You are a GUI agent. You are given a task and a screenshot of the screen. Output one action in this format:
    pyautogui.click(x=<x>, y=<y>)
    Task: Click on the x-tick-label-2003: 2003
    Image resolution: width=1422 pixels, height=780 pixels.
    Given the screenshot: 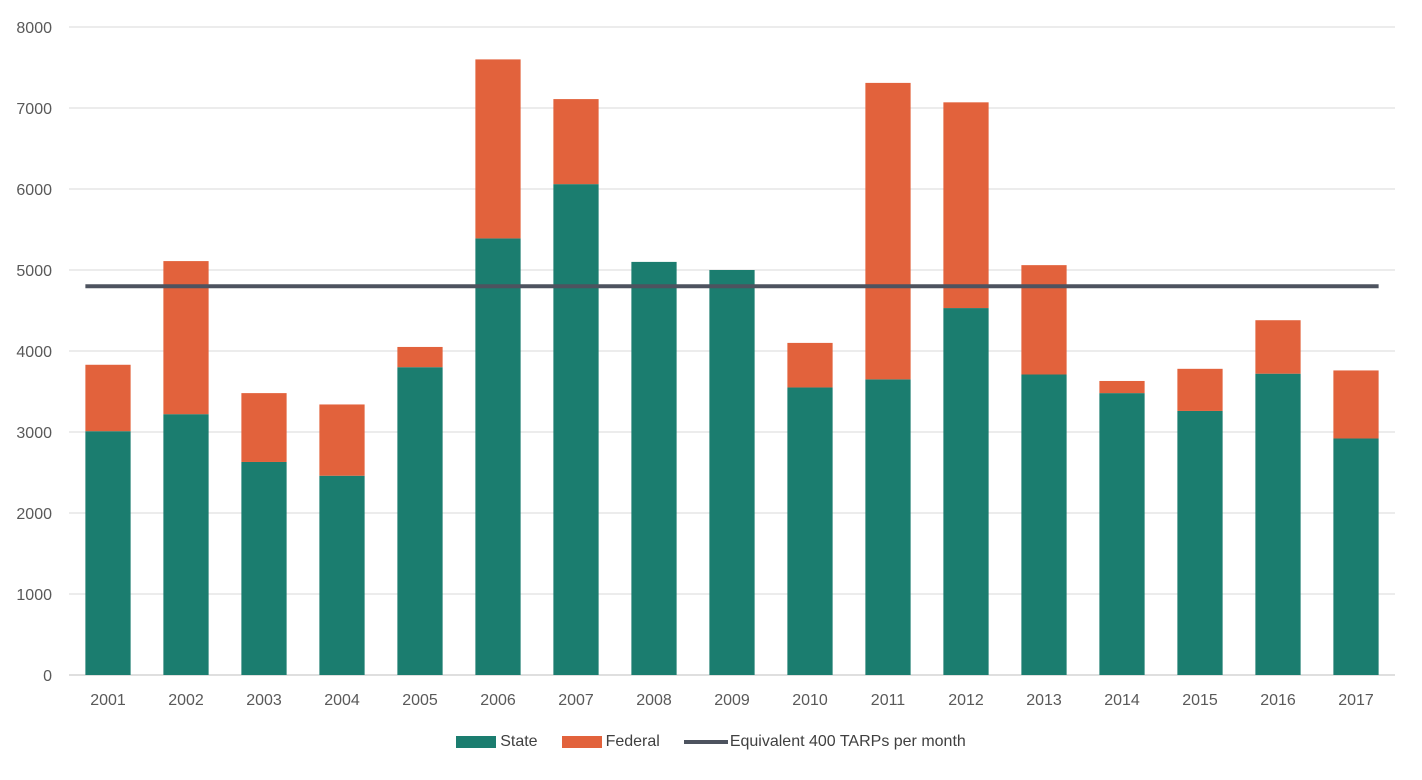 What is the action you would take?
    pyautogui.click(x=264, y=700)
    